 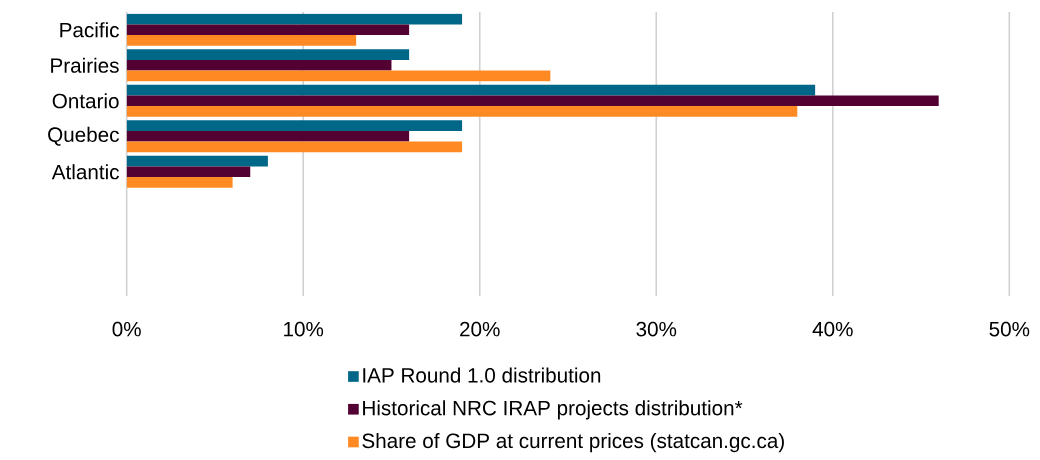 What do you see at coordinates (553, 410) in the screenshot?
I see `legend-label: Historical NRC IRAP projects distribution*` at bounding box center [553, 410].